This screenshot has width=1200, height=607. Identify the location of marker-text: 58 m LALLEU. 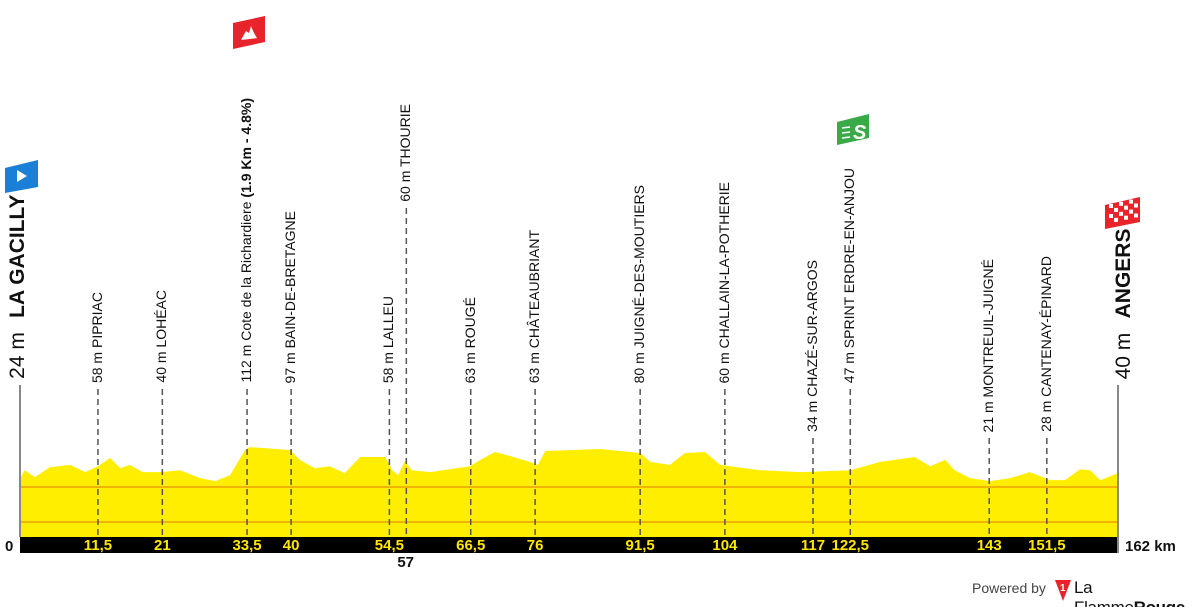
(388, 339).